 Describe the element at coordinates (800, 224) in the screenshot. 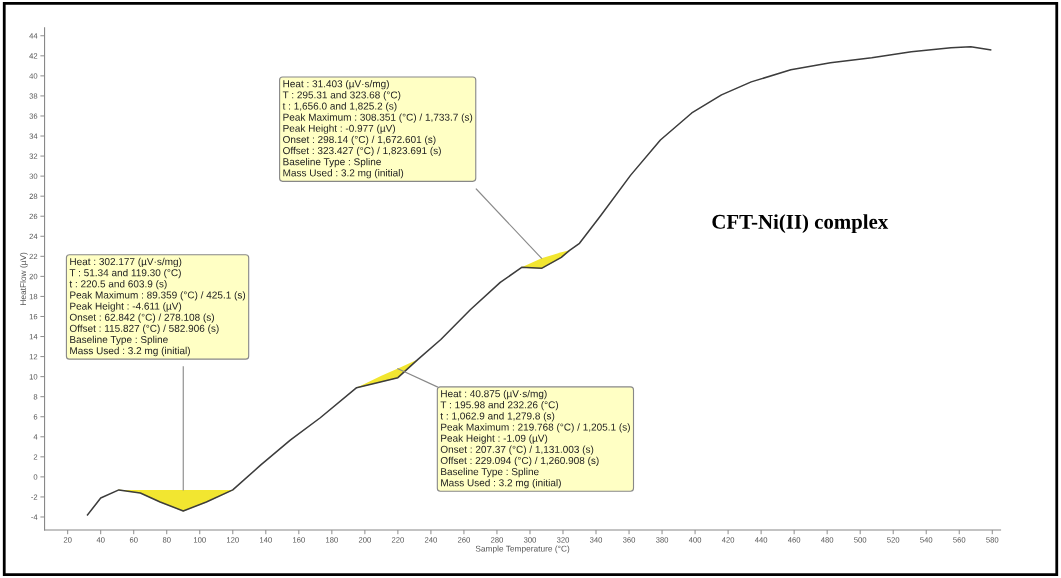

I see `annotation: CFT-Ni(II) complex` at that location.